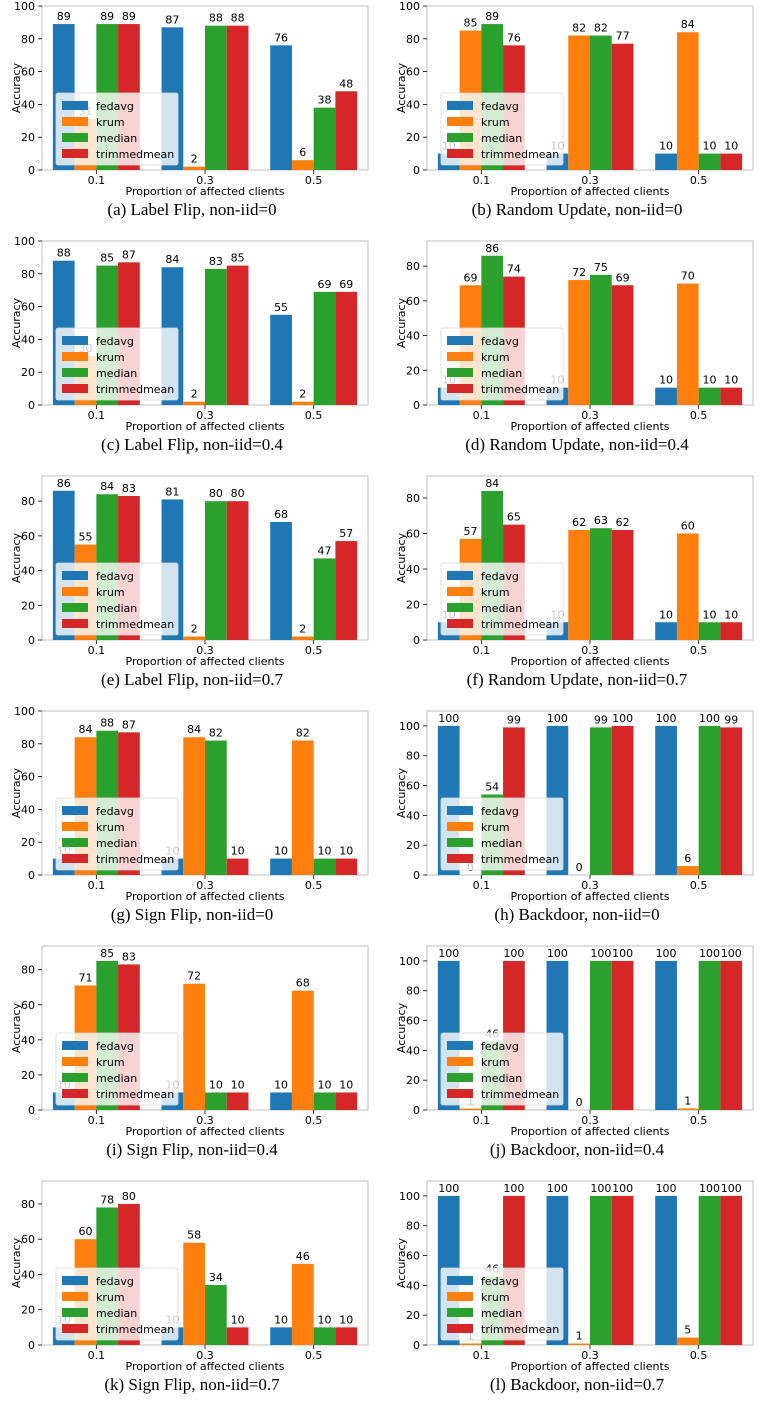  Describe the element at coordinates (216, 1277) in the screenshot. I see `bar-value-label: 34` at that location.